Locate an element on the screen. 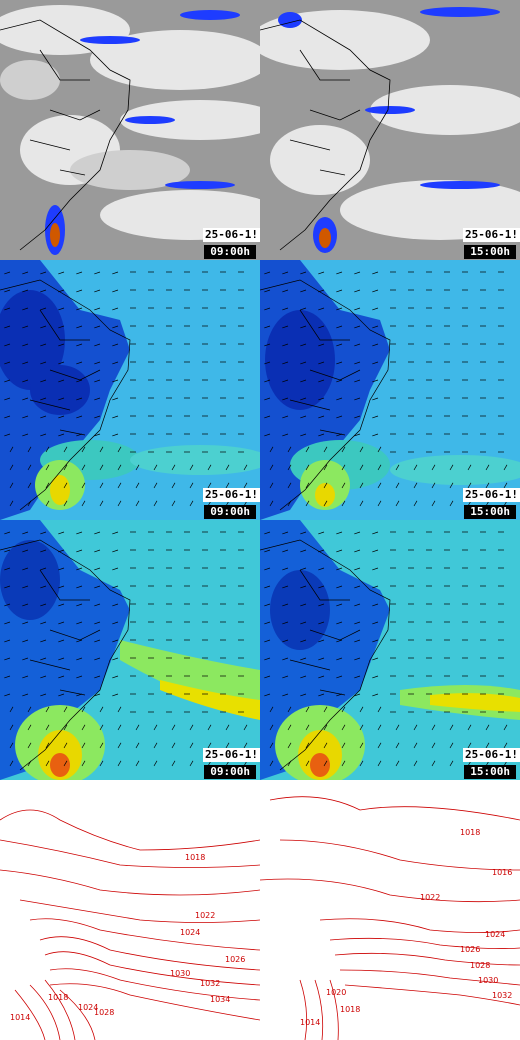  isobar-label: 1022 is located at coordinates (430, 897).